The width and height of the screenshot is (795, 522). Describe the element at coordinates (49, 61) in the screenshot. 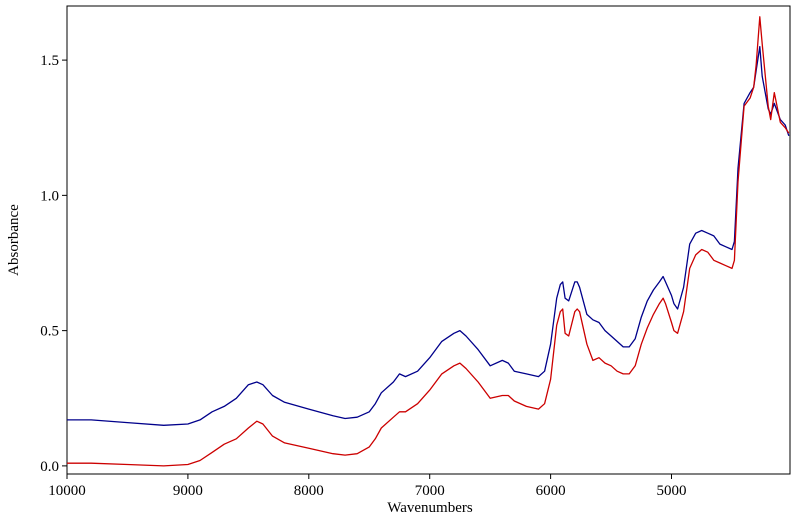

I see `y-tick-label: 1.5` at that location.